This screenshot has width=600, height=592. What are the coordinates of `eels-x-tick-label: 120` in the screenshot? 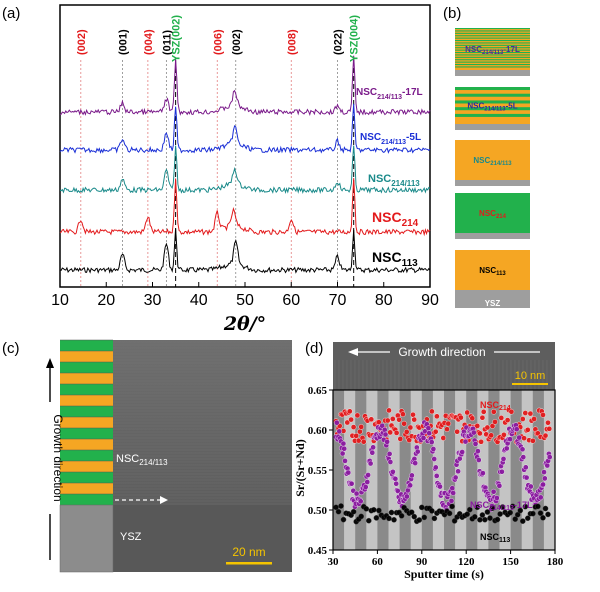 It's located at (466, 562).